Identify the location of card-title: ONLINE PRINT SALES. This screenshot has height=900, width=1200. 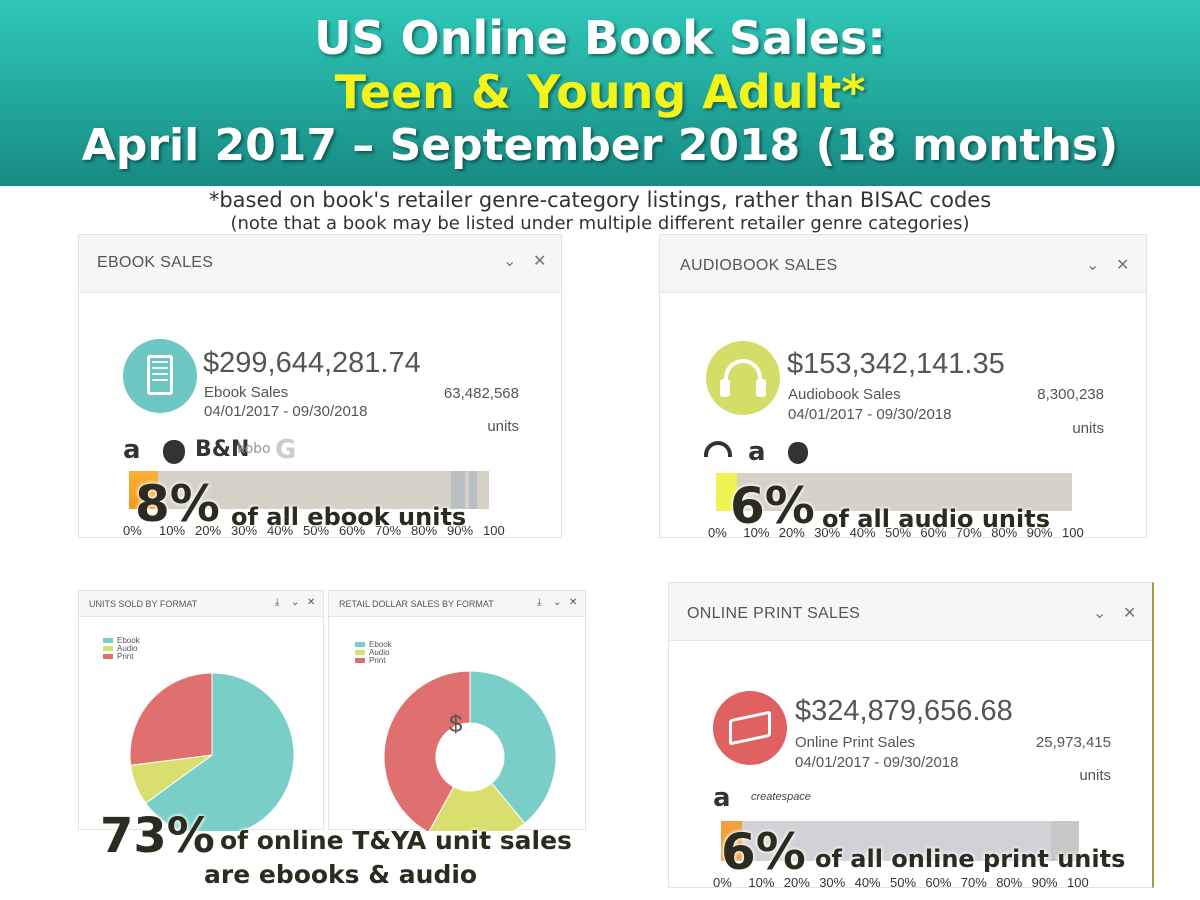
(774, 613).